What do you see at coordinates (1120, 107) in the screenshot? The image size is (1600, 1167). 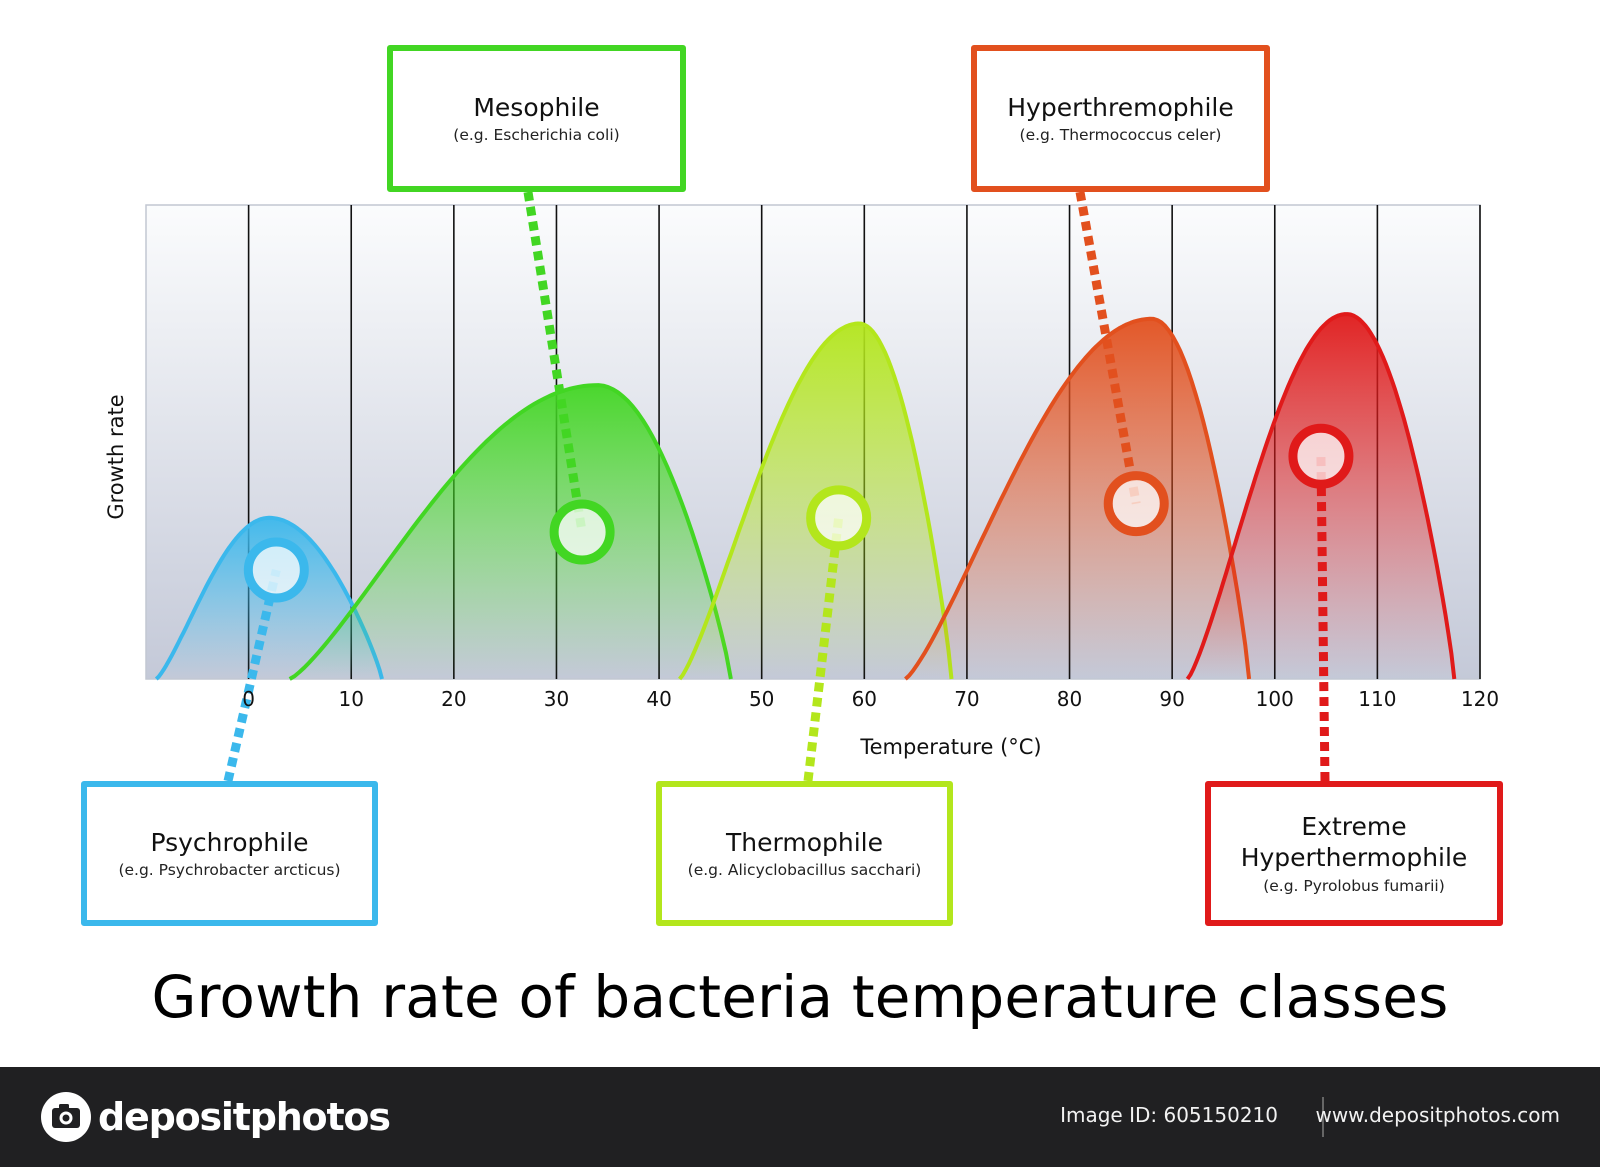 I see `hyperthremophile-name: Hyperthremophile` at bounding box center [1120, 107].